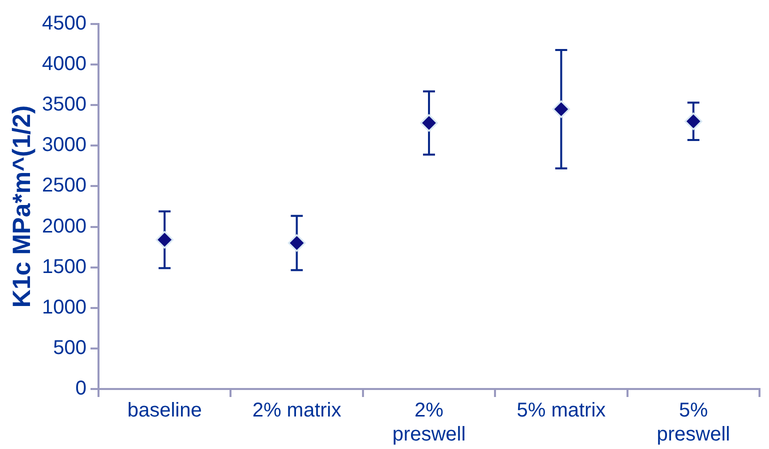  I want to click on x-tick-label: 2% preswell, so click(429, 423).